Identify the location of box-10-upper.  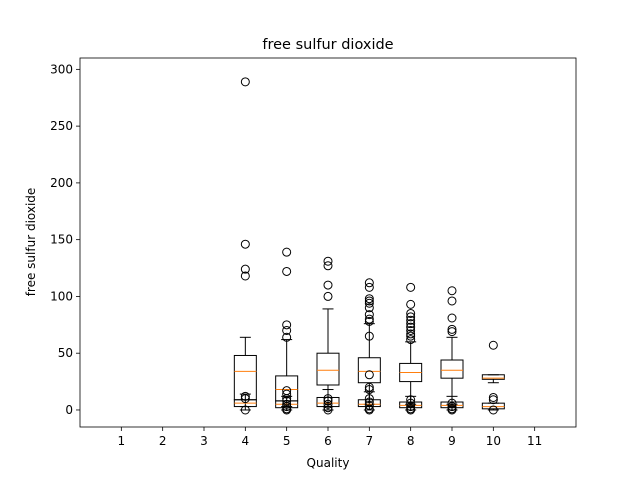
(493, 362).